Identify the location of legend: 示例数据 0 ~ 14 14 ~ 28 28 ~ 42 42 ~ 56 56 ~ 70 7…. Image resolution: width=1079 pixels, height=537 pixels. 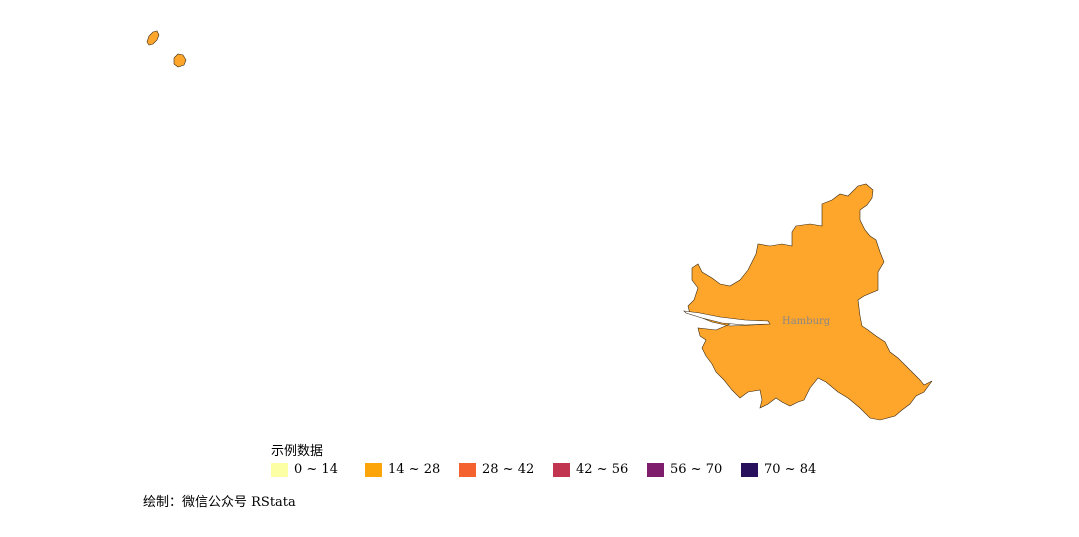
(553, 458).